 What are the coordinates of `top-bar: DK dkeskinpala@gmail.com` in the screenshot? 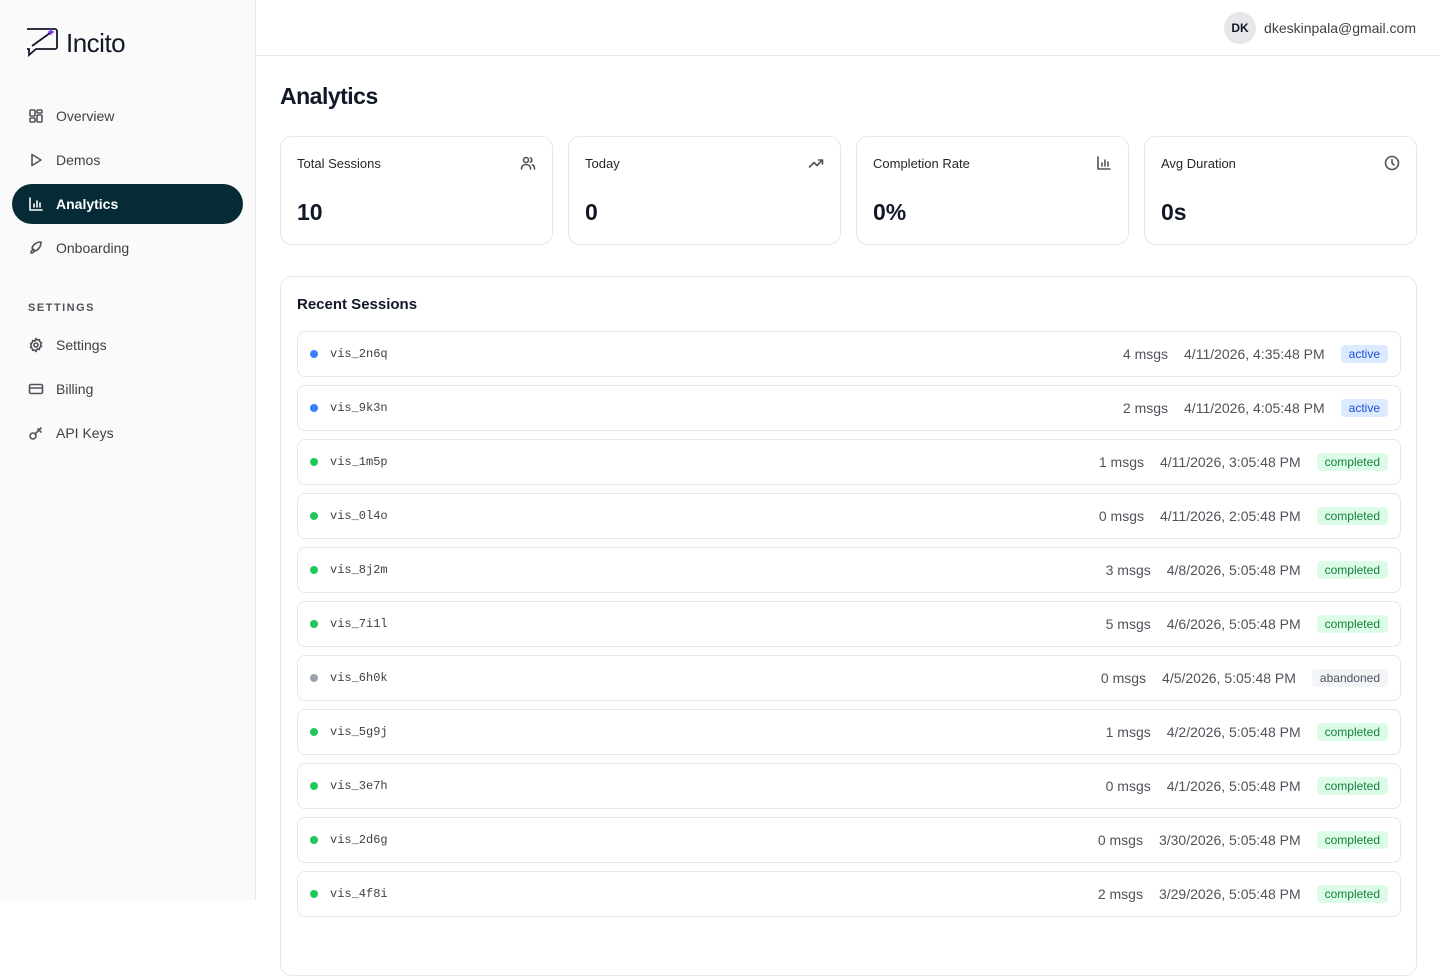 It's located at (848, 28).